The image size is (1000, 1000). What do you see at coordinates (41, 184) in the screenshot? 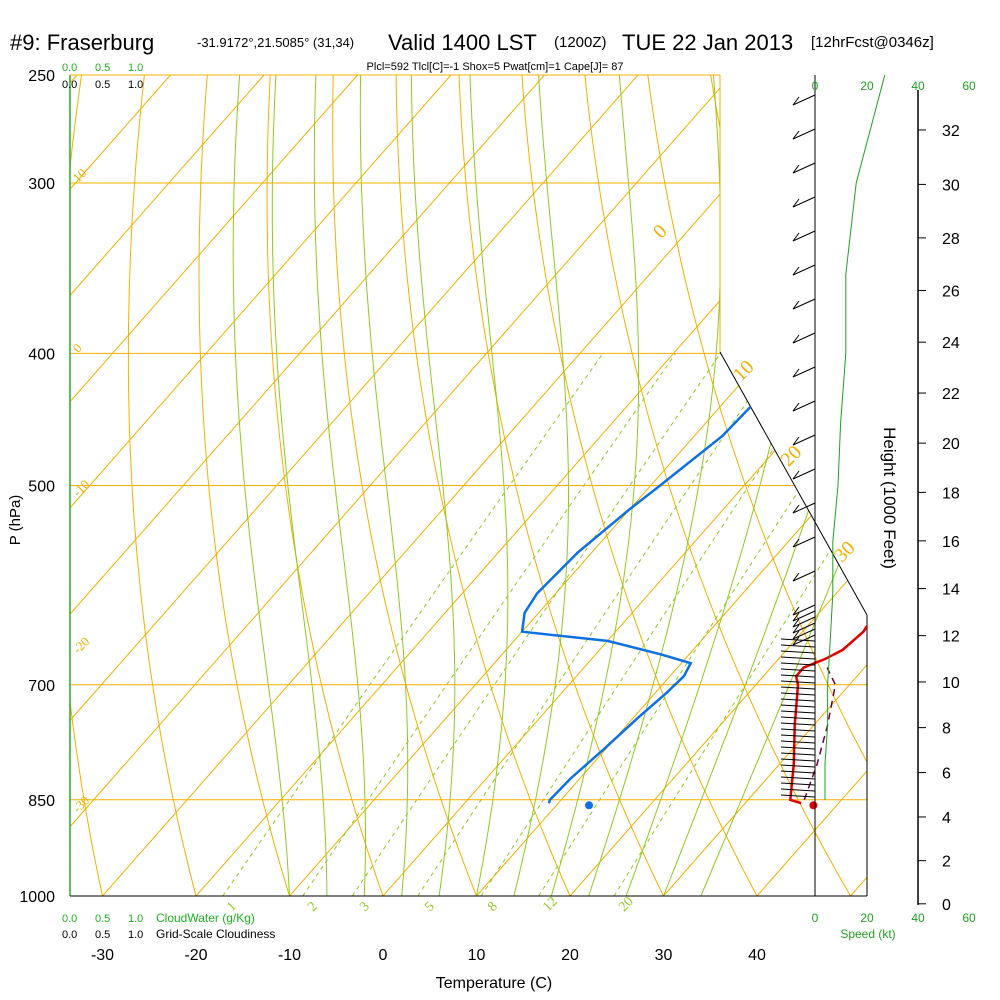
I see `pressure-tick-label: 300` at bounding box center [41, 184].